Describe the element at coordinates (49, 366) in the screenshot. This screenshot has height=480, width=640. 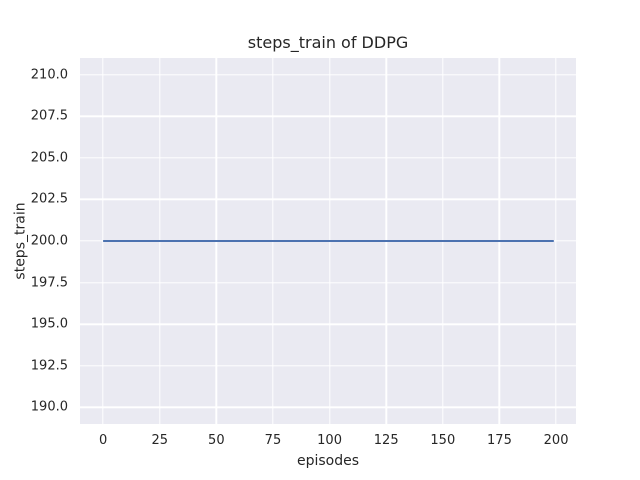
I see `y-tick-label: 192.5` at that location.